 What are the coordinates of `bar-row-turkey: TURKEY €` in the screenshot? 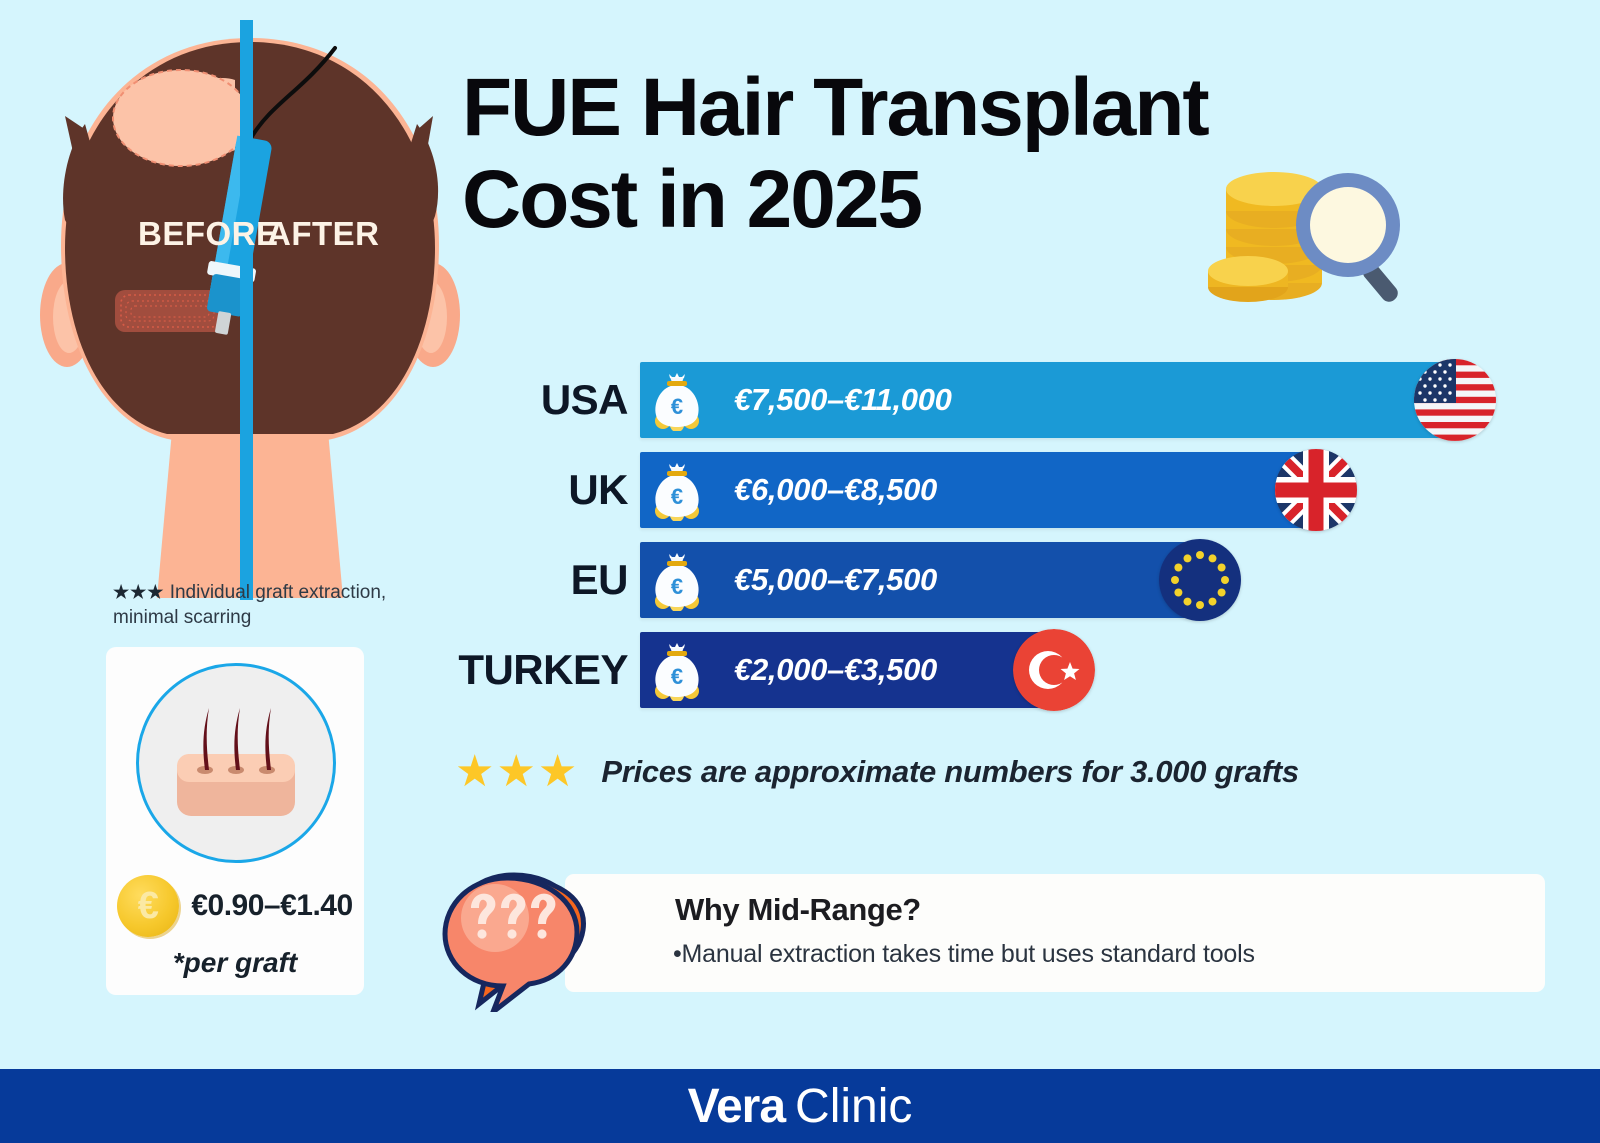 It's located at (800, 670).